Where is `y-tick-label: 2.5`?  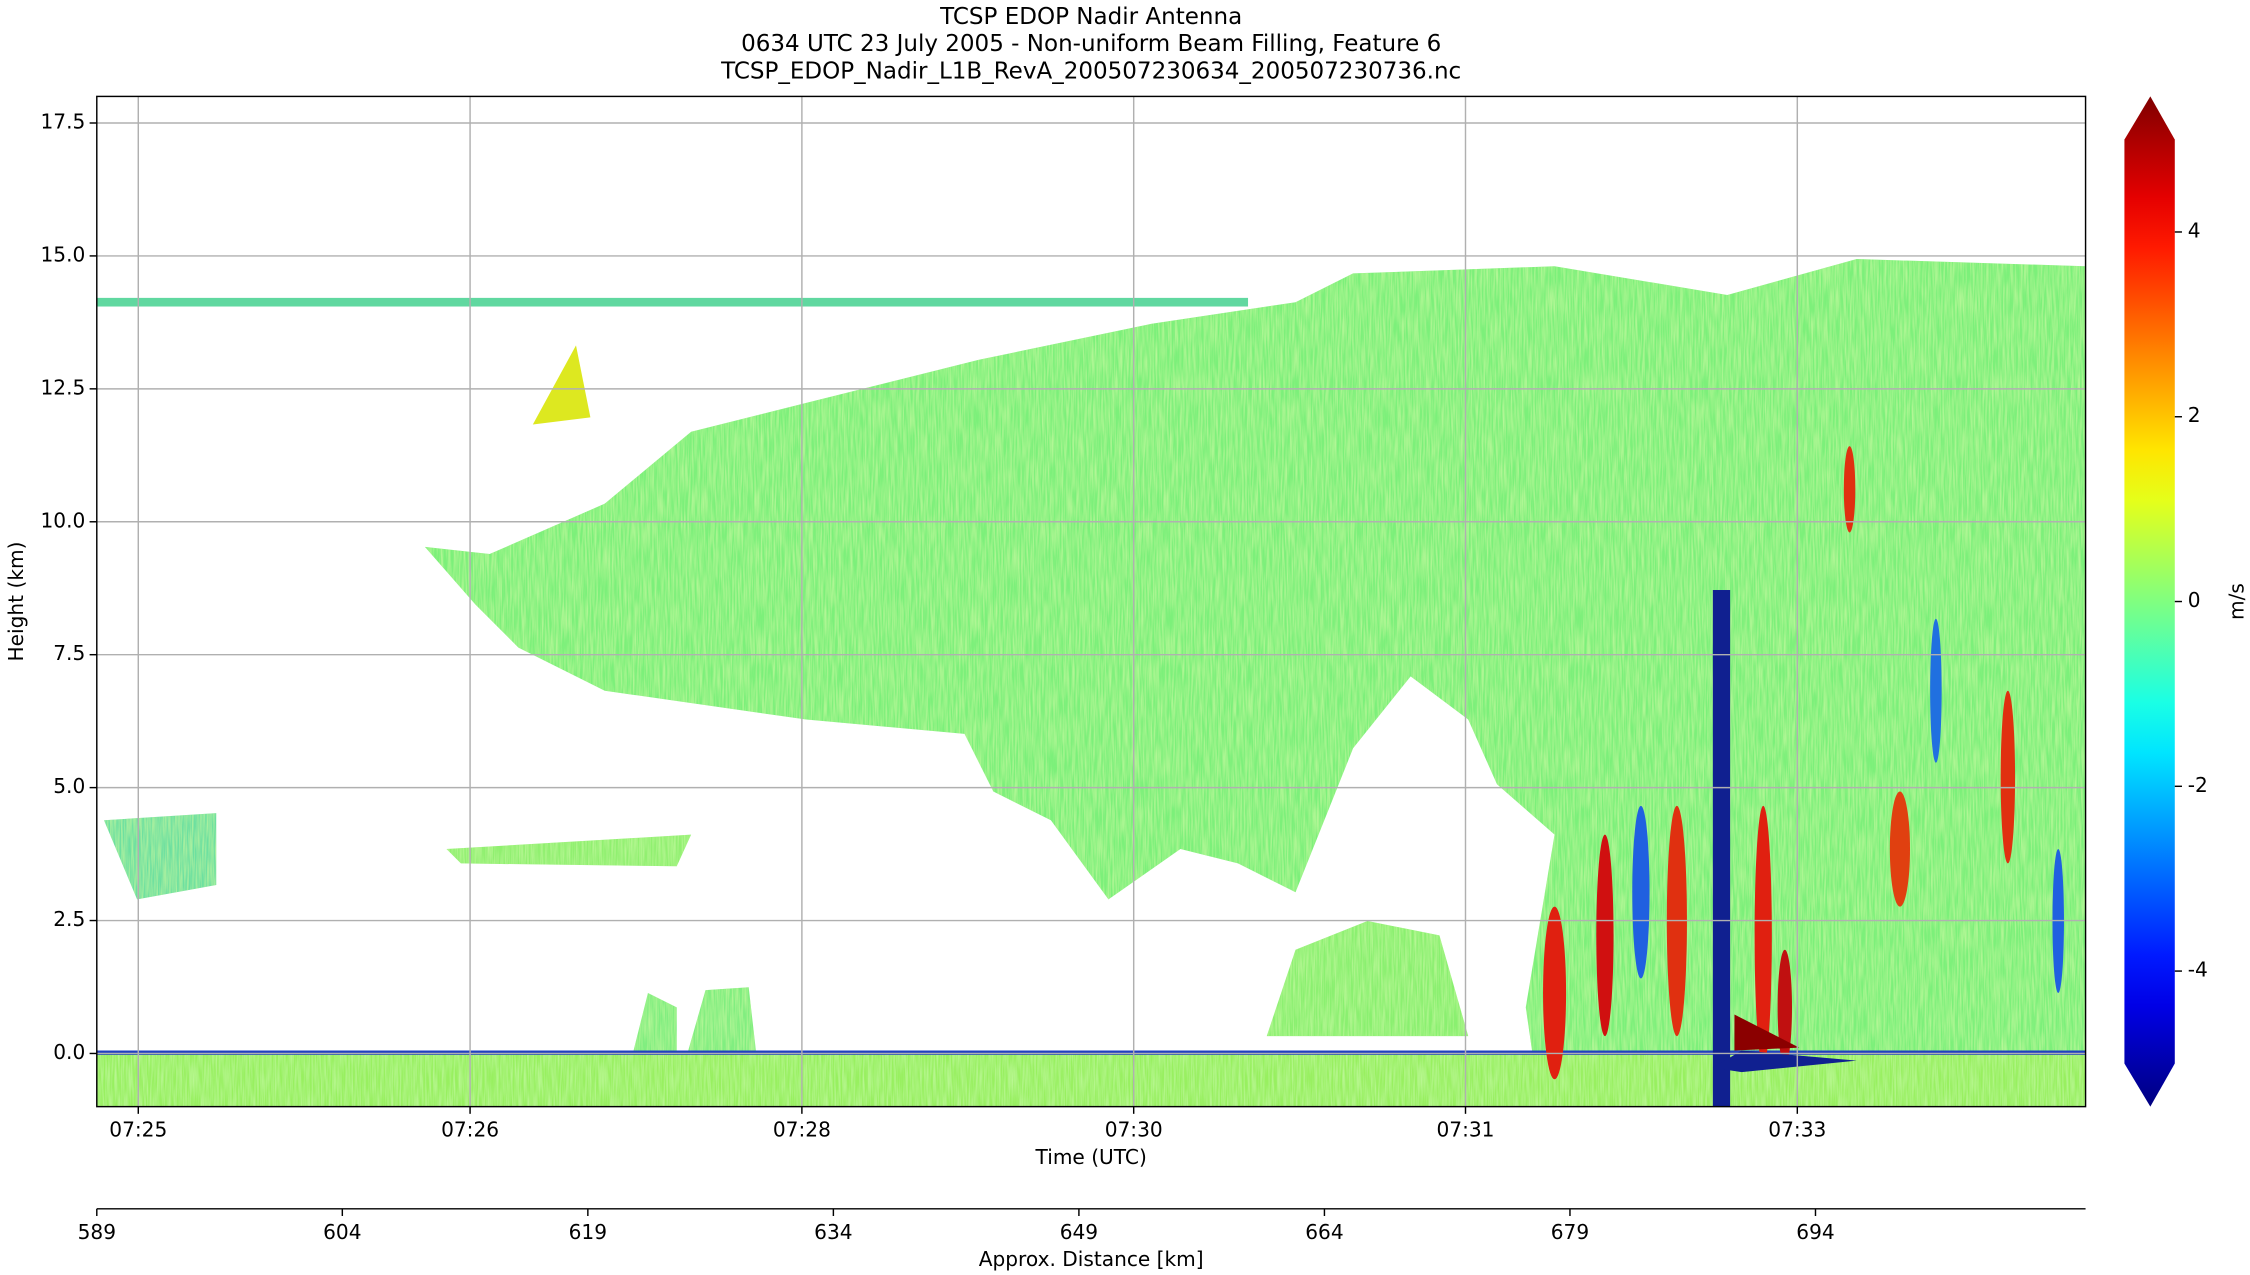 y-tick-label: 2.5 is located at coordinates (69, 919).